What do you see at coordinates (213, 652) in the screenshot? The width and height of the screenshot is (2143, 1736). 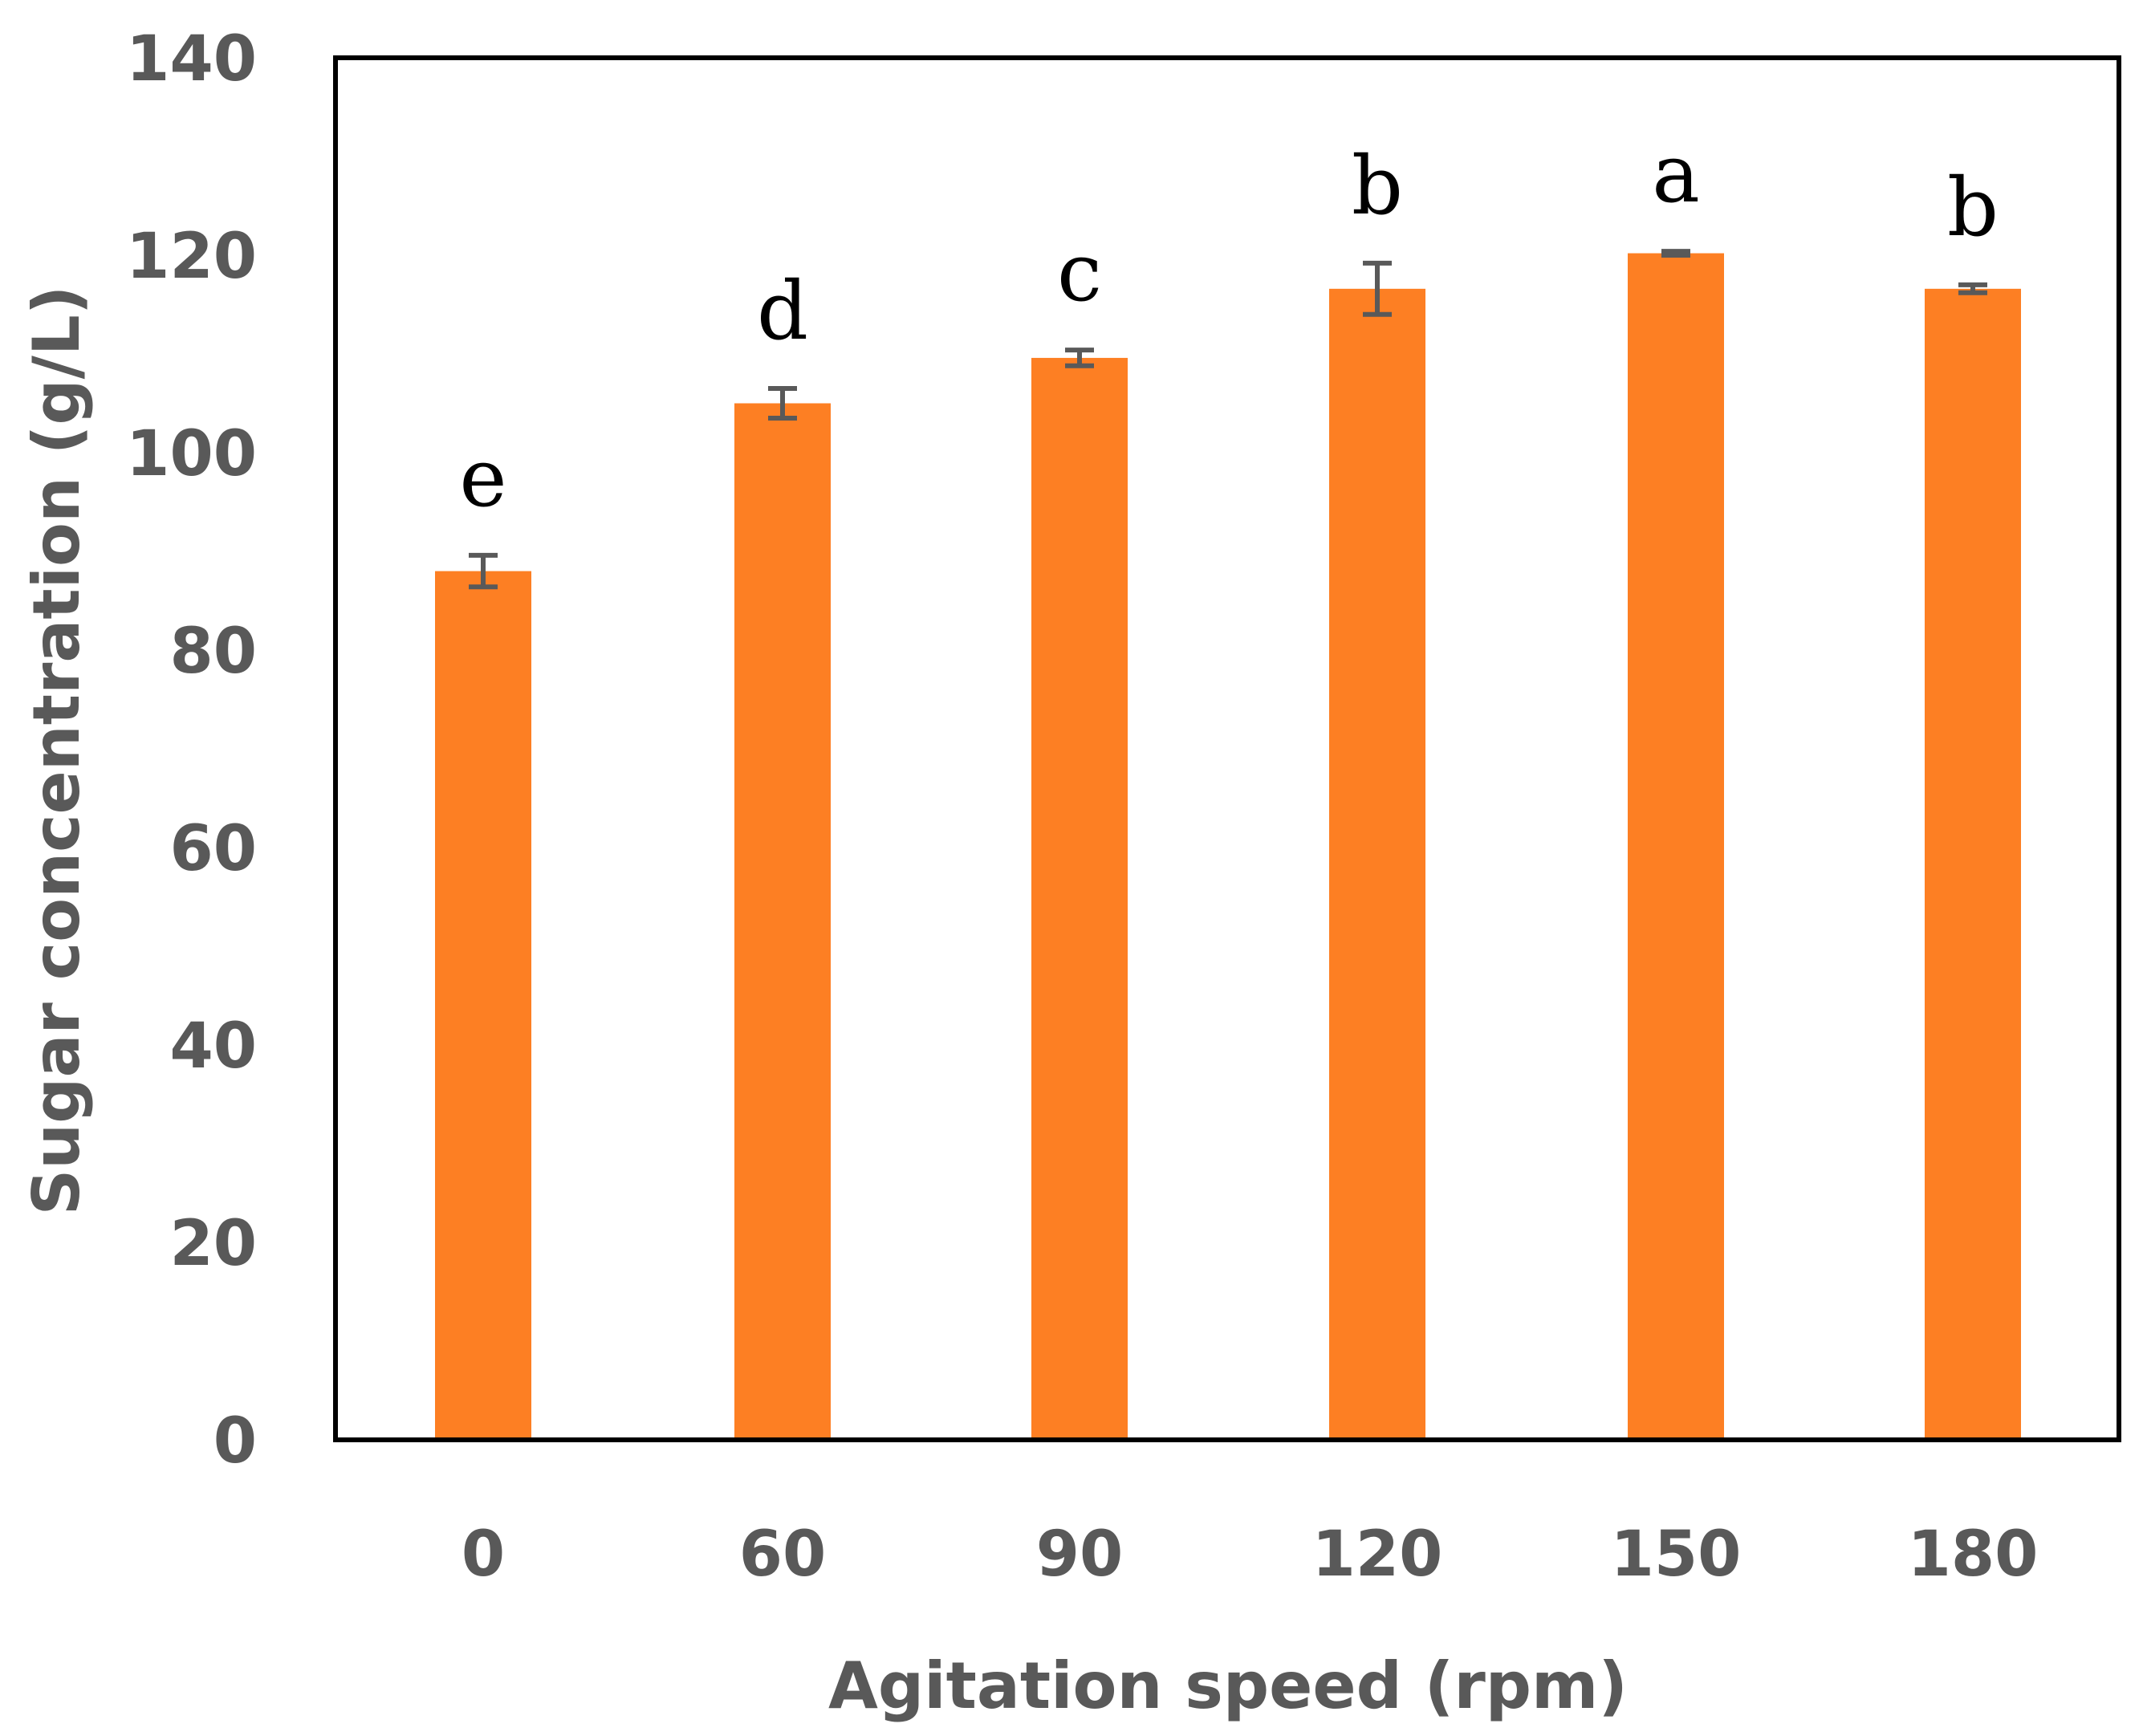 I see `y-tick-label: 80` at bounding box center [213, 652].